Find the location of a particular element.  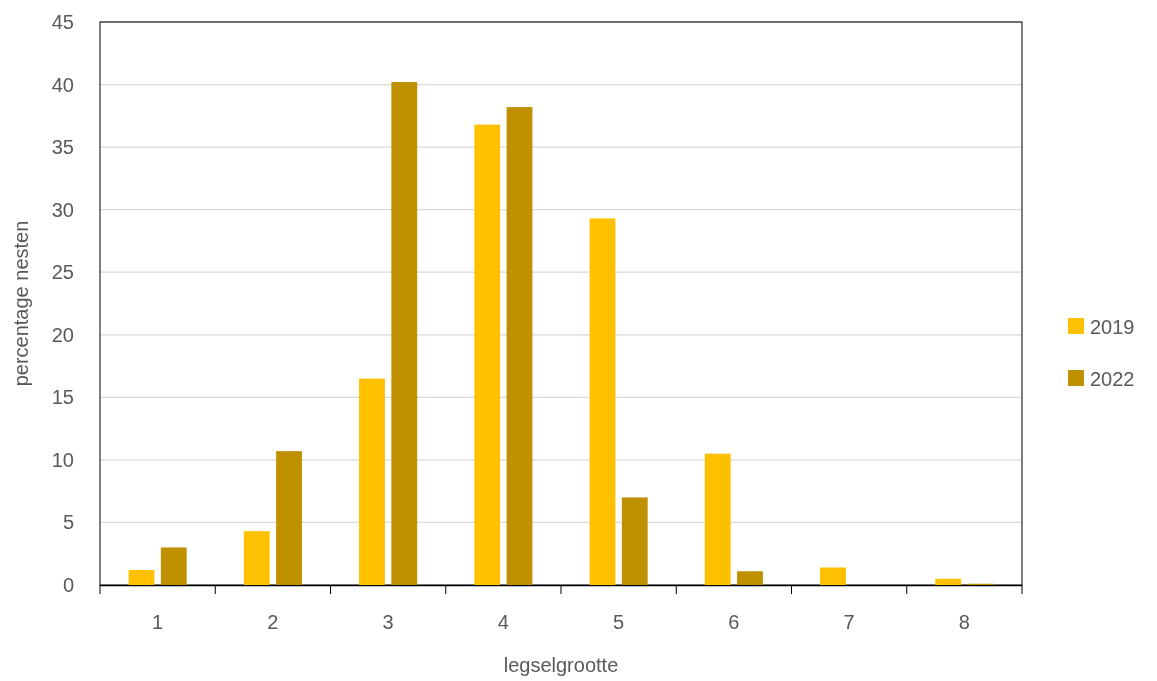

x-tick-label: 5 is located at coordinates (619, 622).